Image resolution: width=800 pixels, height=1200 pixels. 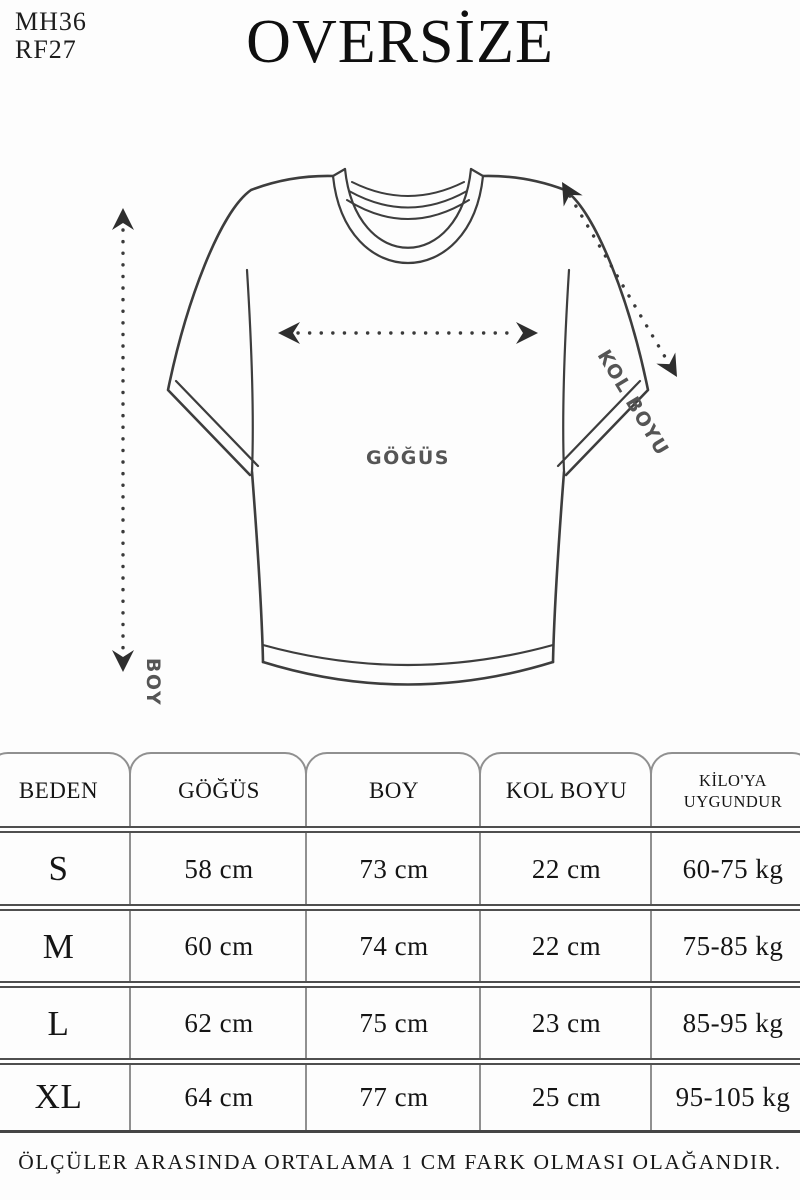 I want to click on size-cell-m: M, so click(x=58, y=946).